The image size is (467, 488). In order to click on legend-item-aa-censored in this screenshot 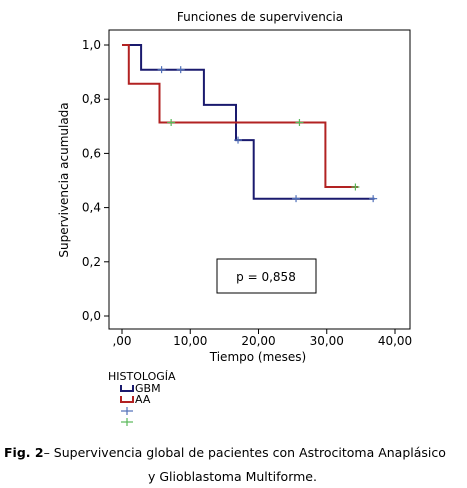, I will do `click(142, 421)`.